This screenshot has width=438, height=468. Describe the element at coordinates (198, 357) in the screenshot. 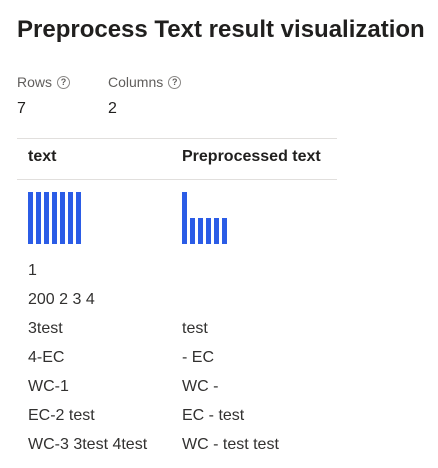

I see `cell-preprocessed-text: - EC` at that location.